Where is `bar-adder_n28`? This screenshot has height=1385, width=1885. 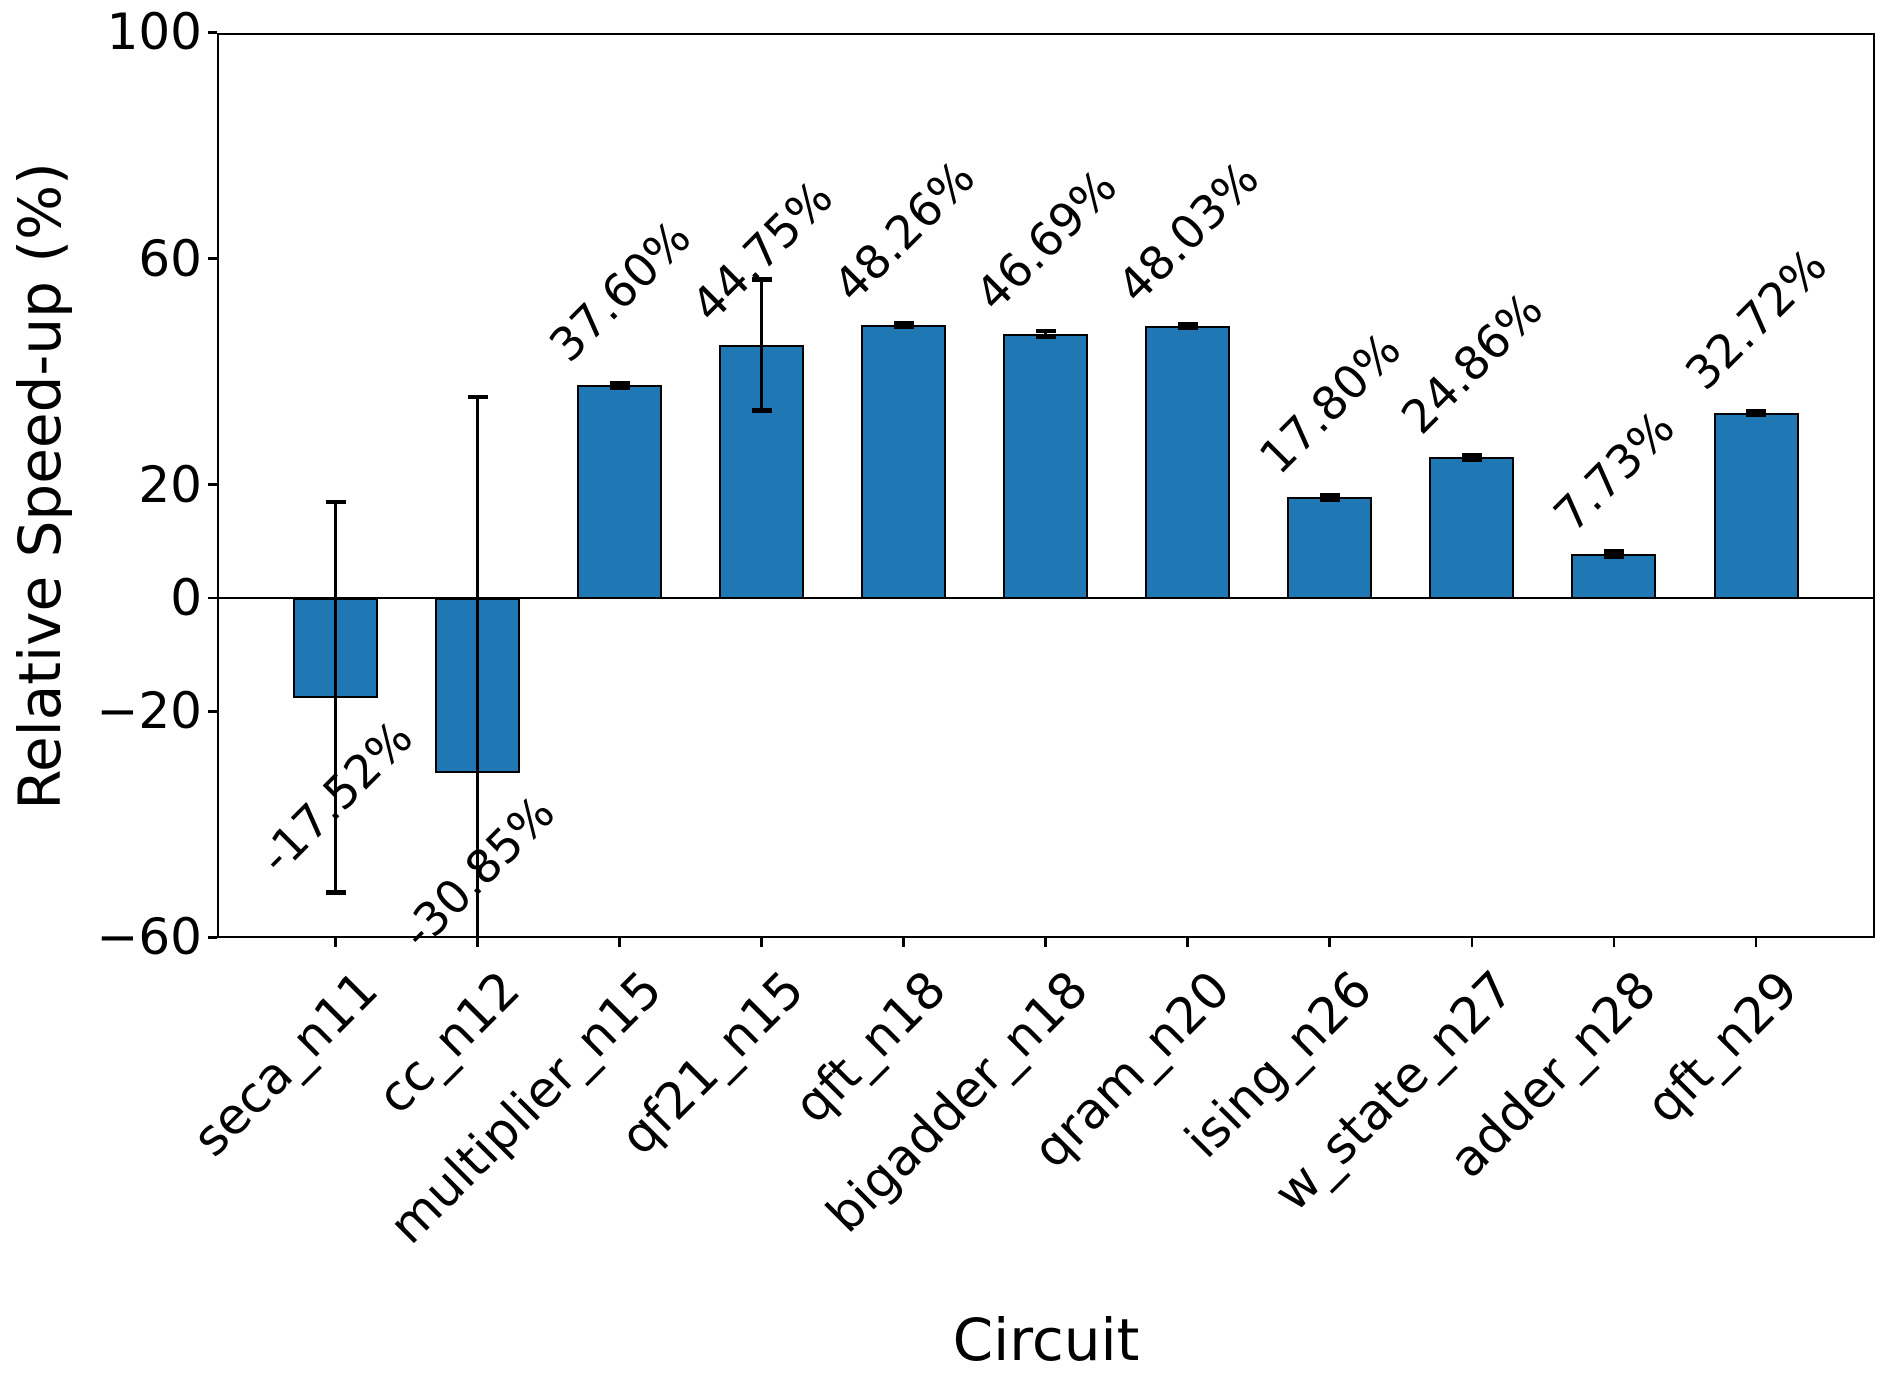 bar-adder_n28 is located at coordinates (1614, 576).